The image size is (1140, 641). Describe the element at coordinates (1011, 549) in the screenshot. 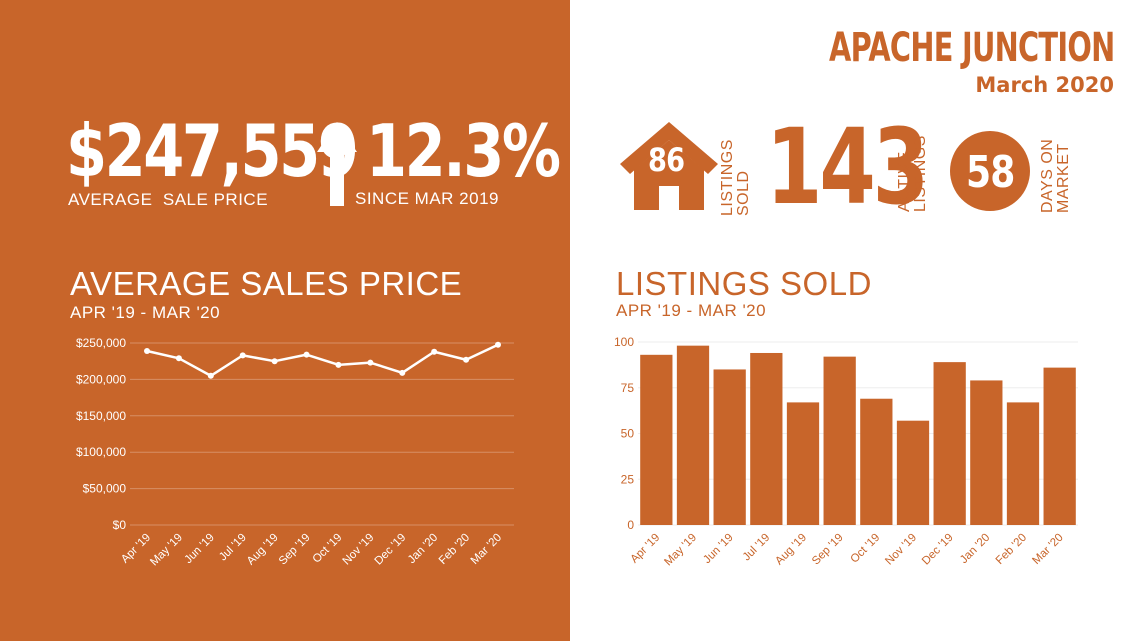

I see `sold-x-tick-label: Feb '20` at that location.